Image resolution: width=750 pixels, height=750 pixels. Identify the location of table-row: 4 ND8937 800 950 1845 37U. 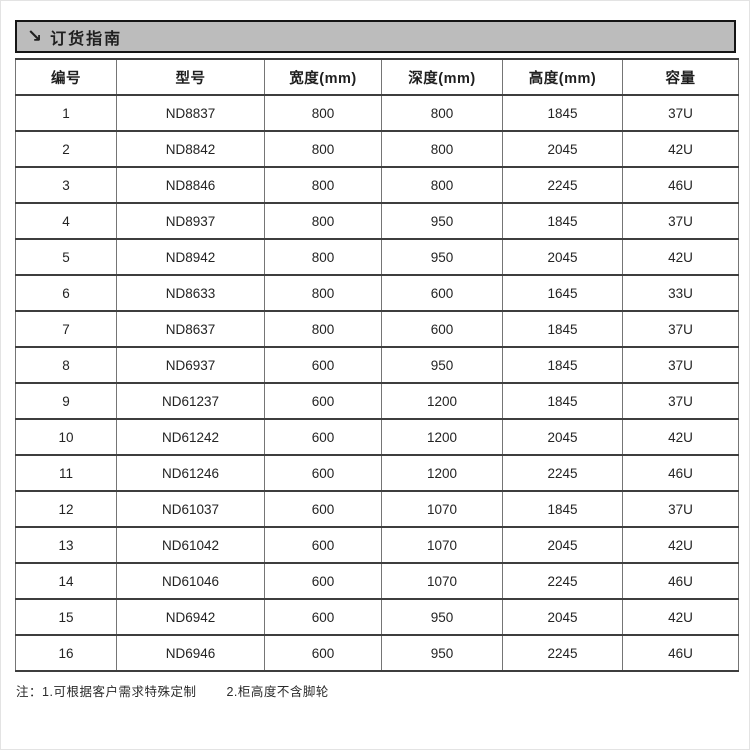
(377, 221).